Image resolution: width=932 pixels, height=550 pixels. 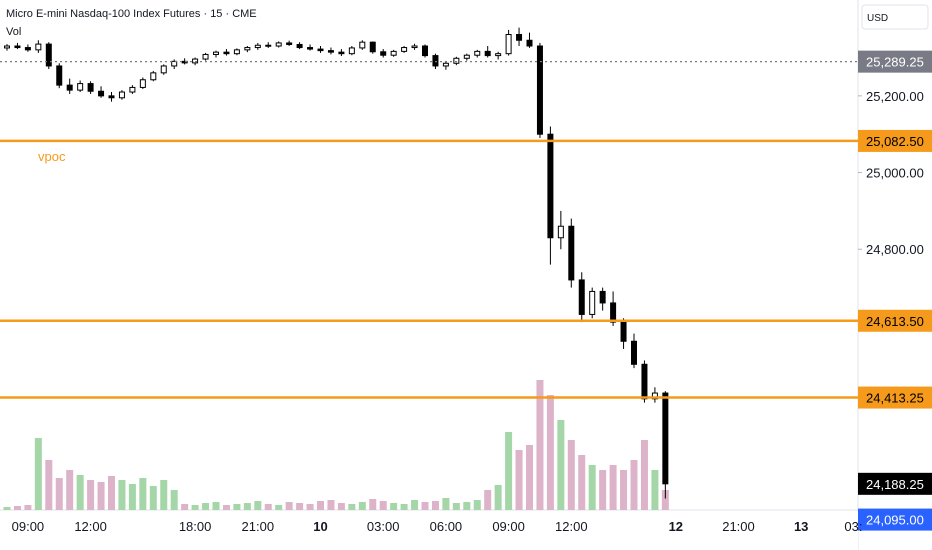 I want to click on volume-label: Vol, so click(x=13, y=32).